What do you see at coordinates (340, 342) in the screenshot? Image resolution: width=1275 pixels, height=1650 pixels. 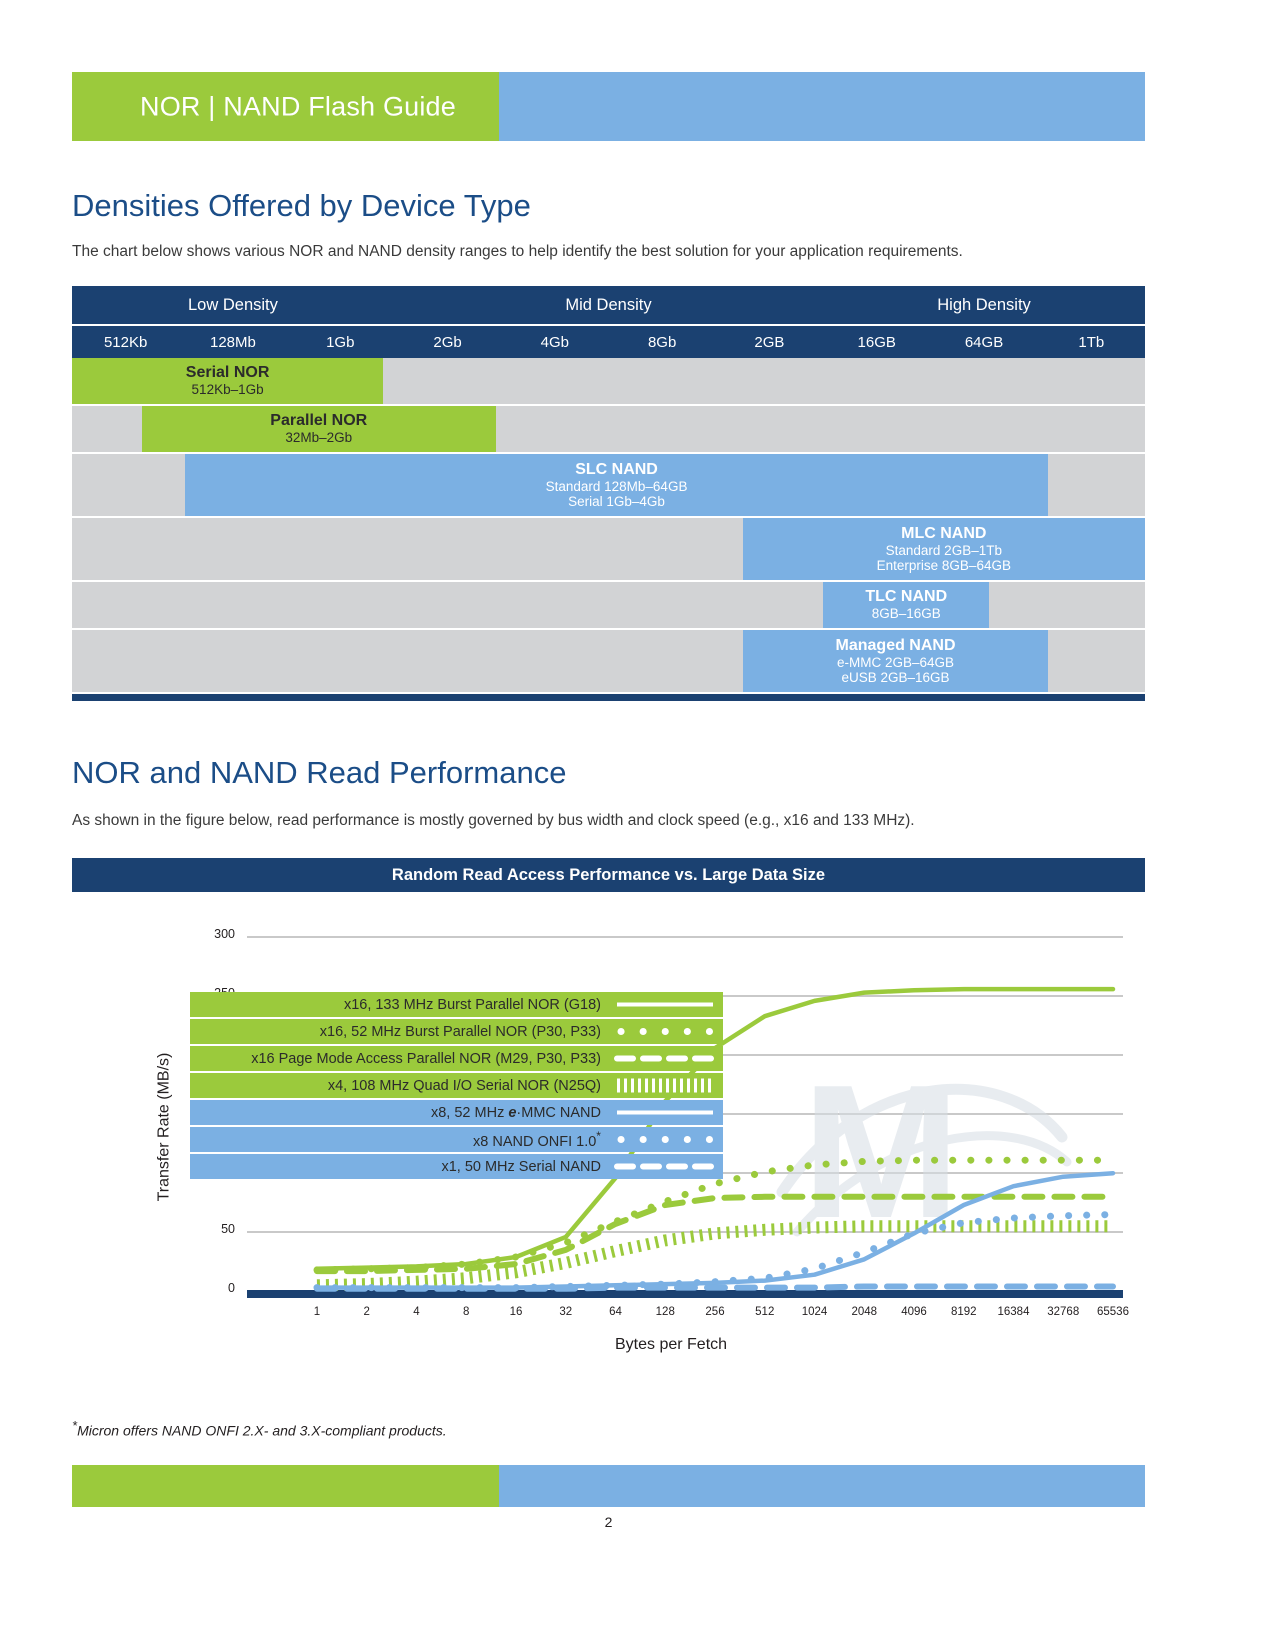 I see `density-tick-label: 1Gb` at bounding box center [340, 342].